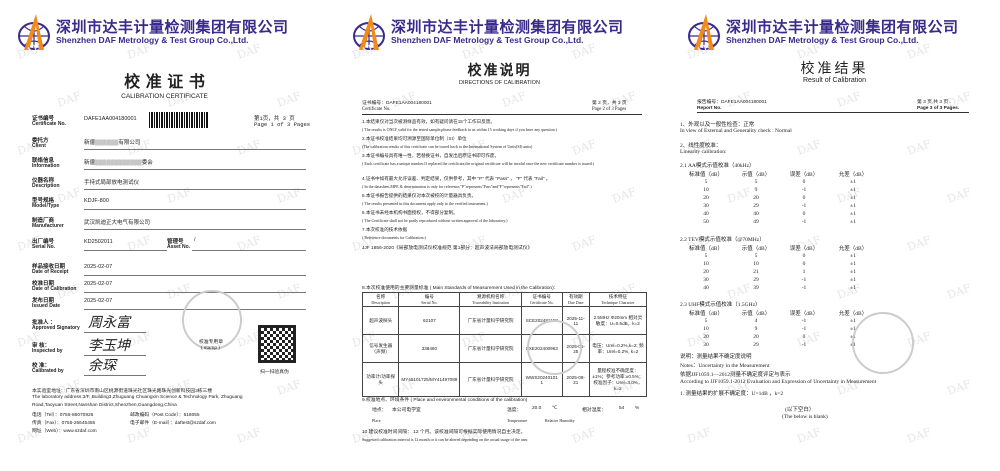 The width and height of the screenshot is (1000, 471). What do you see at coordinates (800, 410) in the screenshot?
I see `blank-note-cn: (以下空白）` at bounding box center [800, 410].